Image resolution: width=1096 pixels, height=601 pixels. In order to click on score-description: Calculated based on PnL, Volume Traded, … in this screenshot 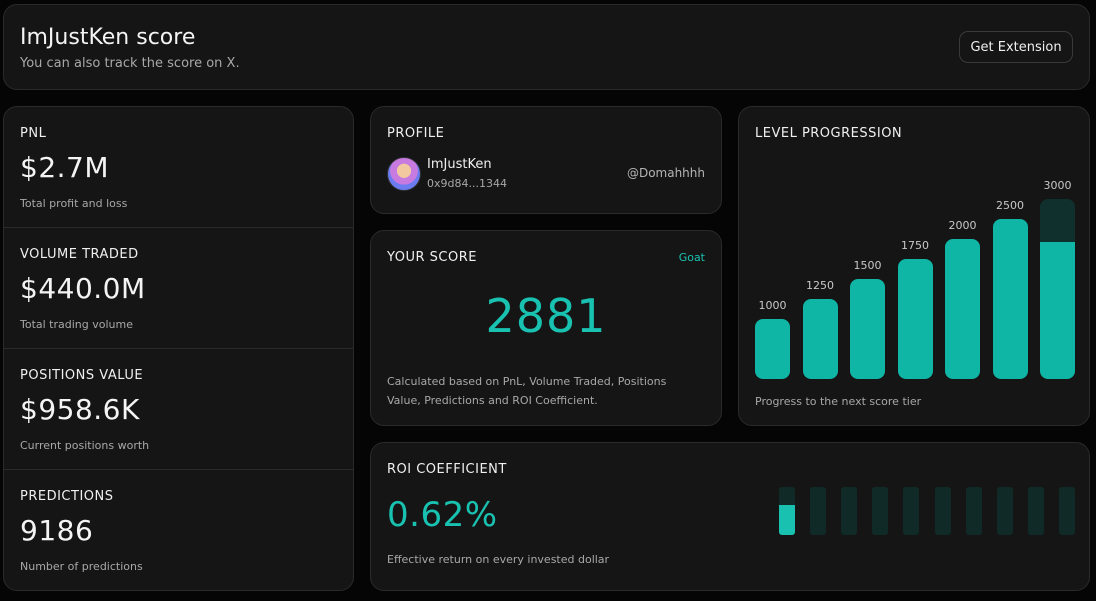, I will do `click(527, 391)`.